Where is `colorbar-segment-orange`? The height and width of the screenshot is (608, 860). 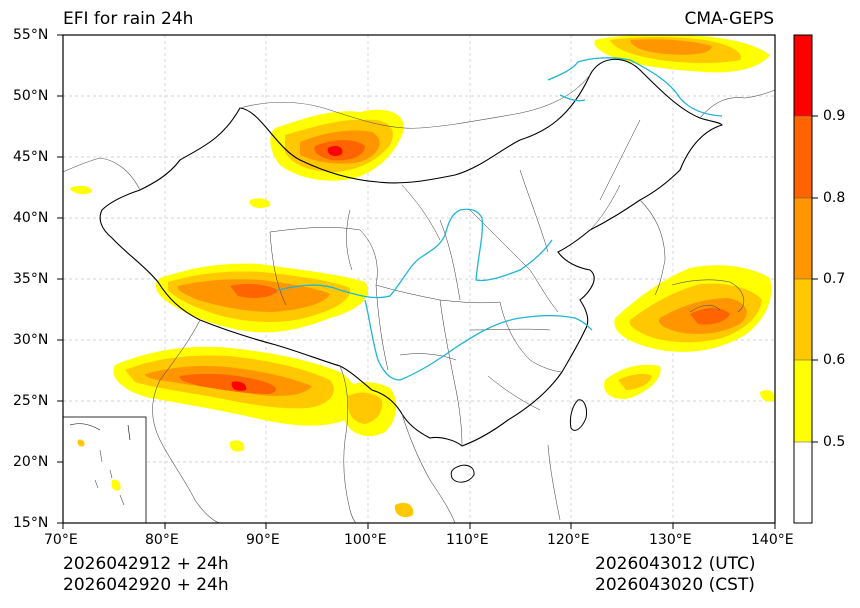
colorbar-segment-orange is located at coordinates (803, 238).